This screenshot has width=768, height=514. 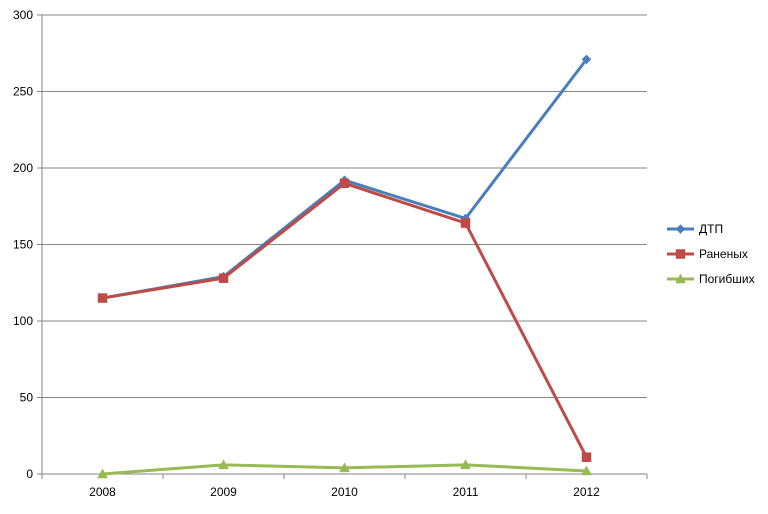 What do you see at coordinates (23, 15) in the screenshot?
I see `y-tick-label: 300` at bounding box center [23, 15].